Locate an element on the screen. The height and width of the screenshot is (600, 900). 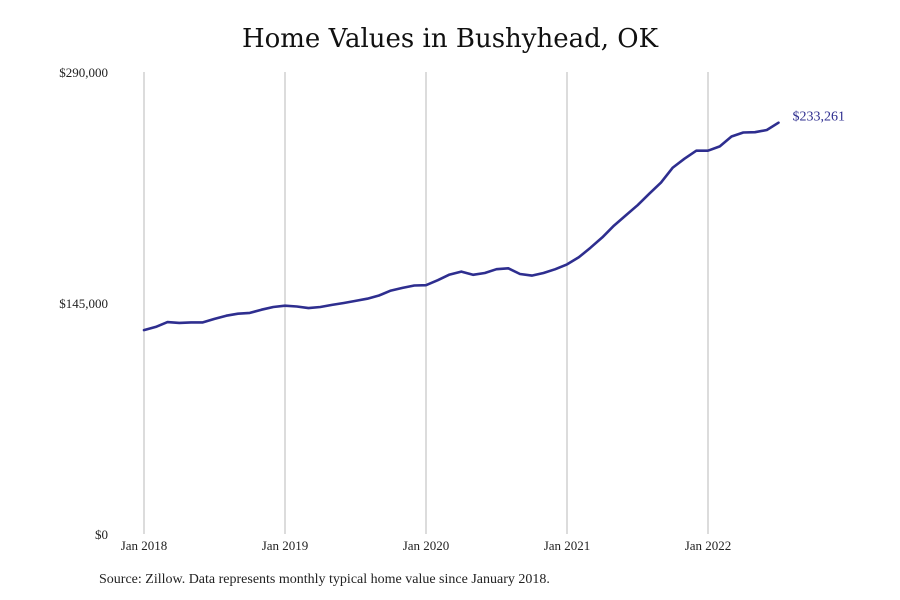
chart-title: Home Values in Bushyhead, OK is located at coordinates (450, 39).